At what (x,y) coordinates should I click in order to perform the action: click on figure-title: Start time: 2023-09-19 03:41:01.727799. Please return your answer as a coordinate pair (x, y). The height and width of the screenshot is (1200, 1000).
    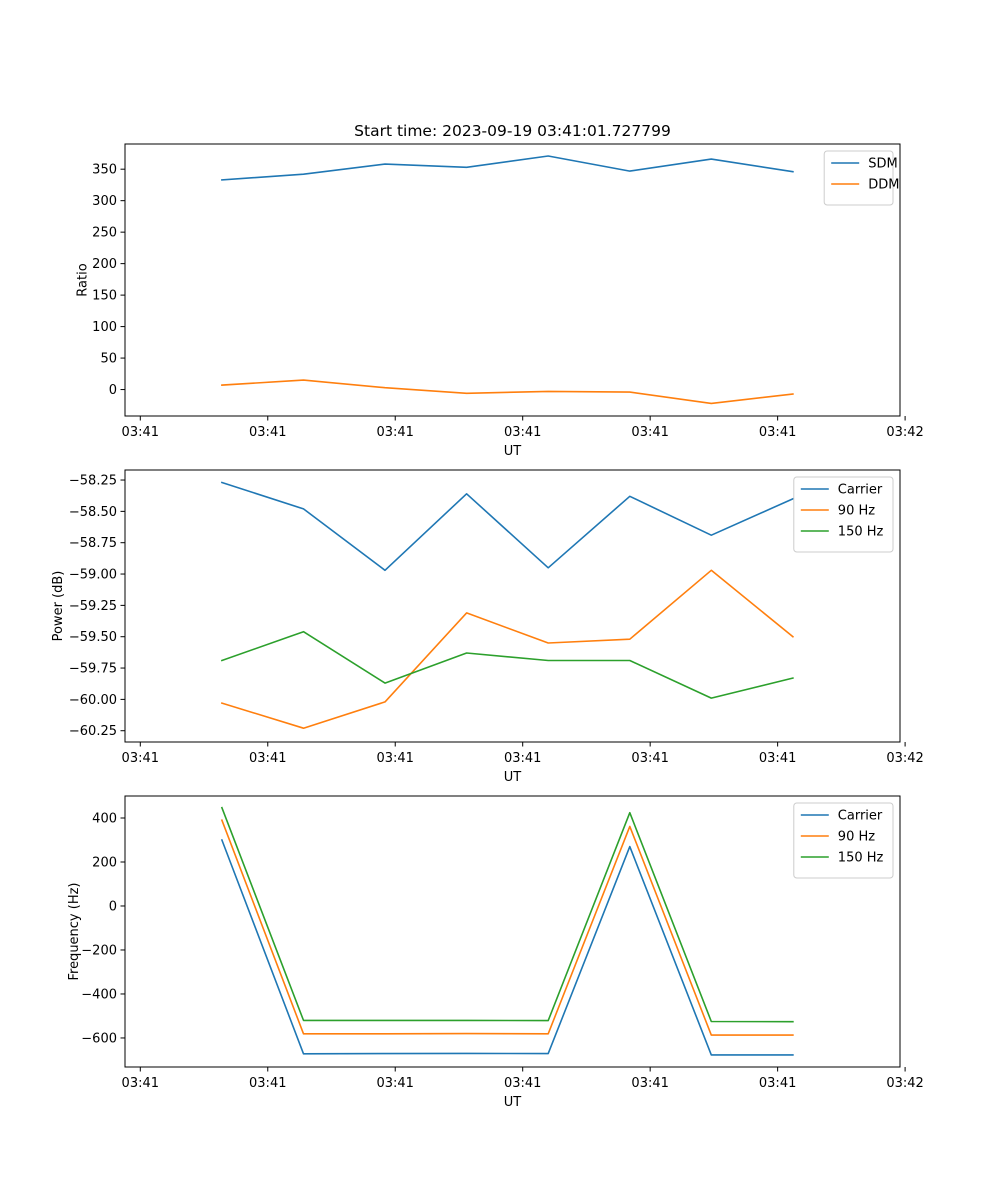
    Looking at the image, I should click on (512, 131).